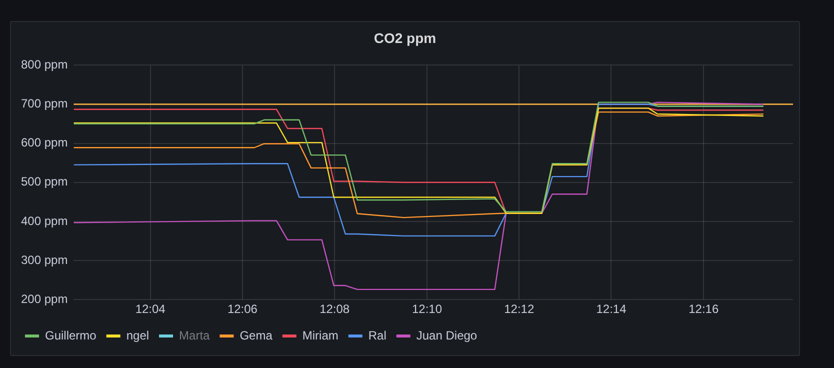 This screenshot has width=834, height=368. I want to click on x-tick-label: 12:06, so click(242, 309).